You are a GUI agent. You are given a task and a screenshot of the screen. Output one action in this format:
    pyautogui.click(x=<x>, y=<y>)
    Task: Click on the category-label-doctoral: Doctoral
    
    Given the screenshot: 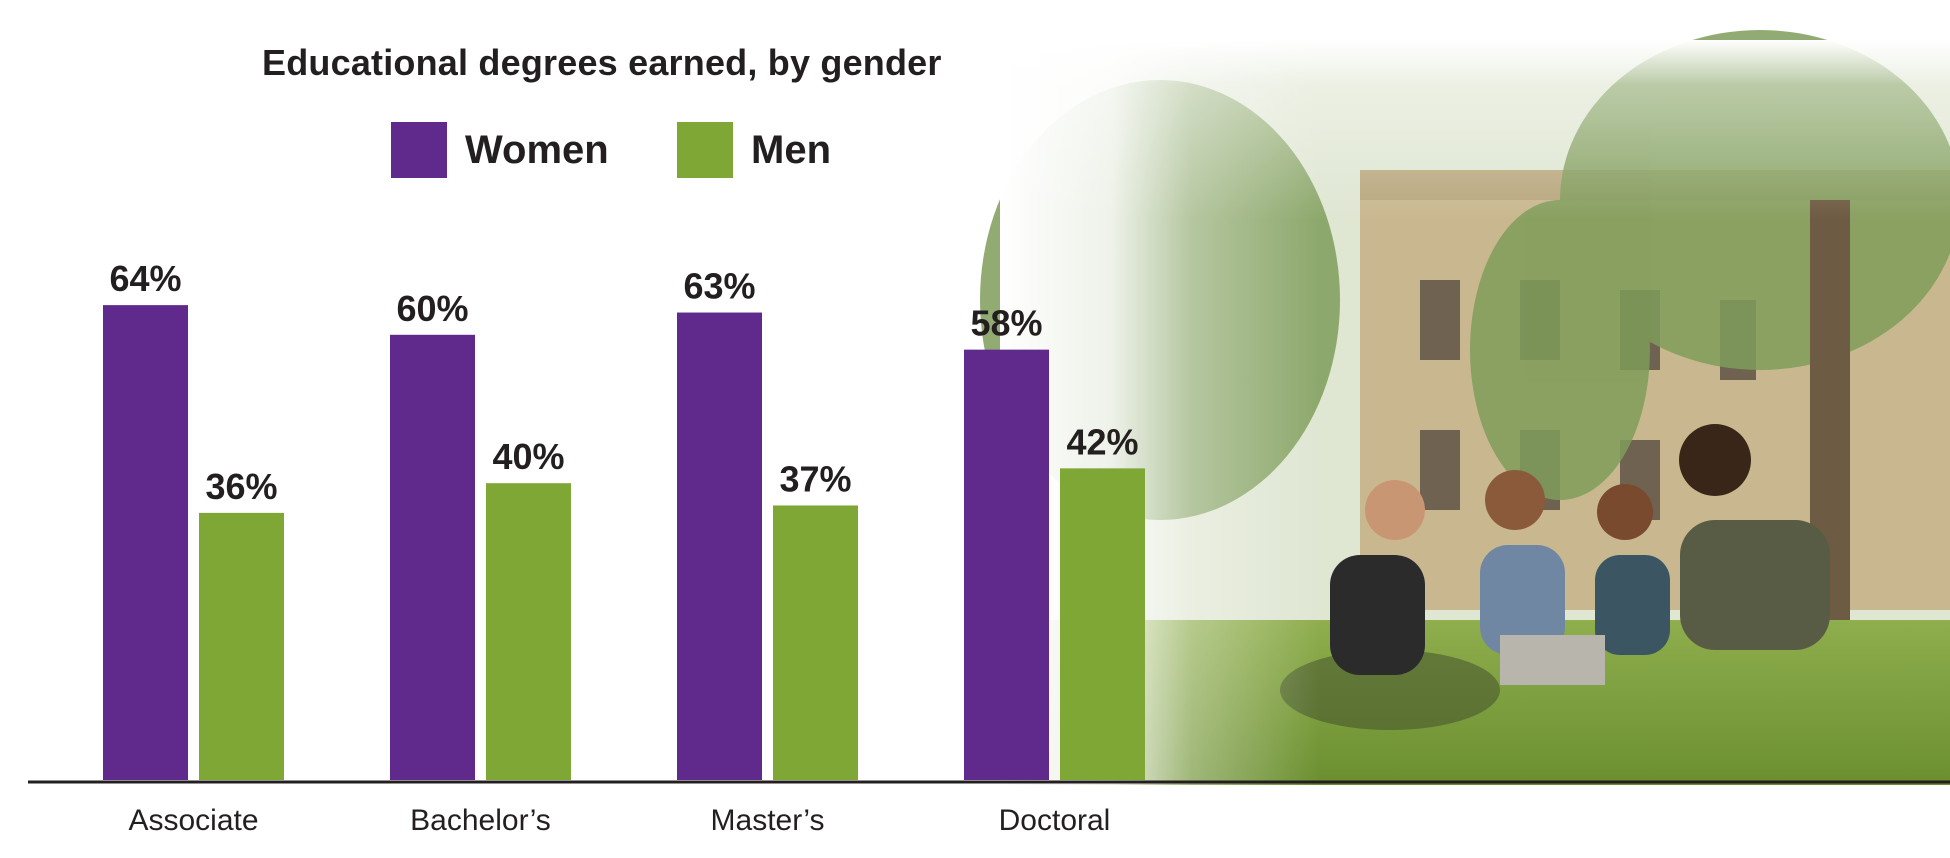 What is the action you would take?
    pyautogui.click(x=1055, y=820)
    